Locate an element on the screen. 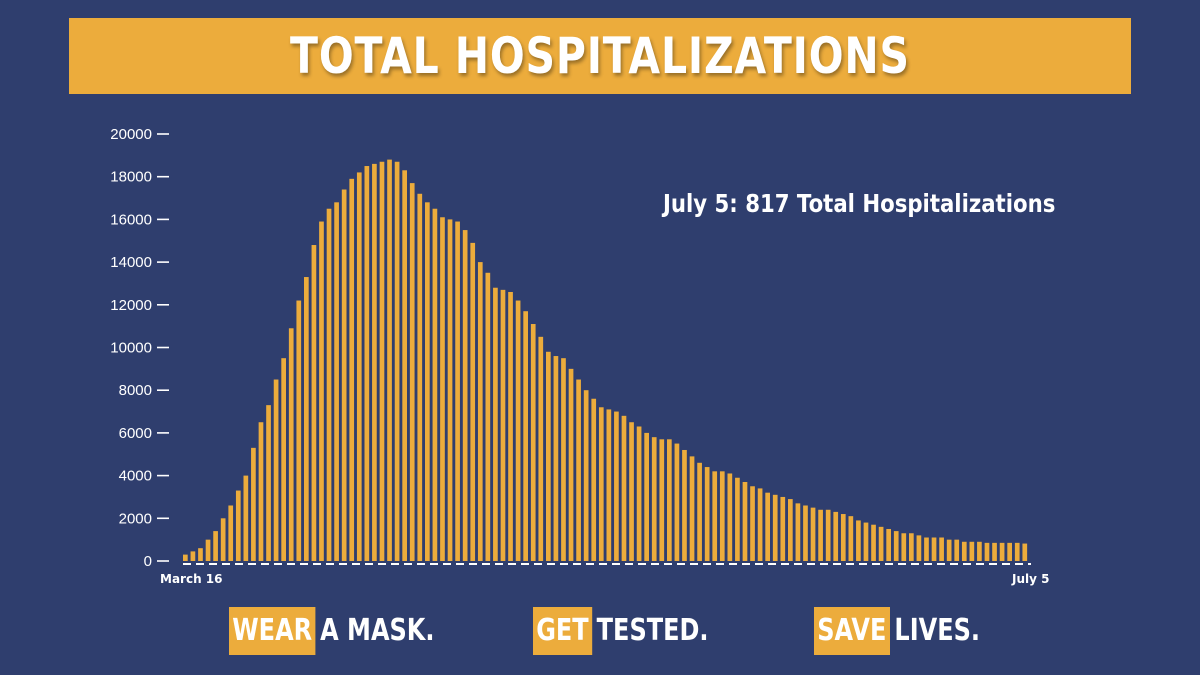 The height and width of the screenshot is (675, 1200). y-tick-label: 8000 is located at coordinates (135, 390).